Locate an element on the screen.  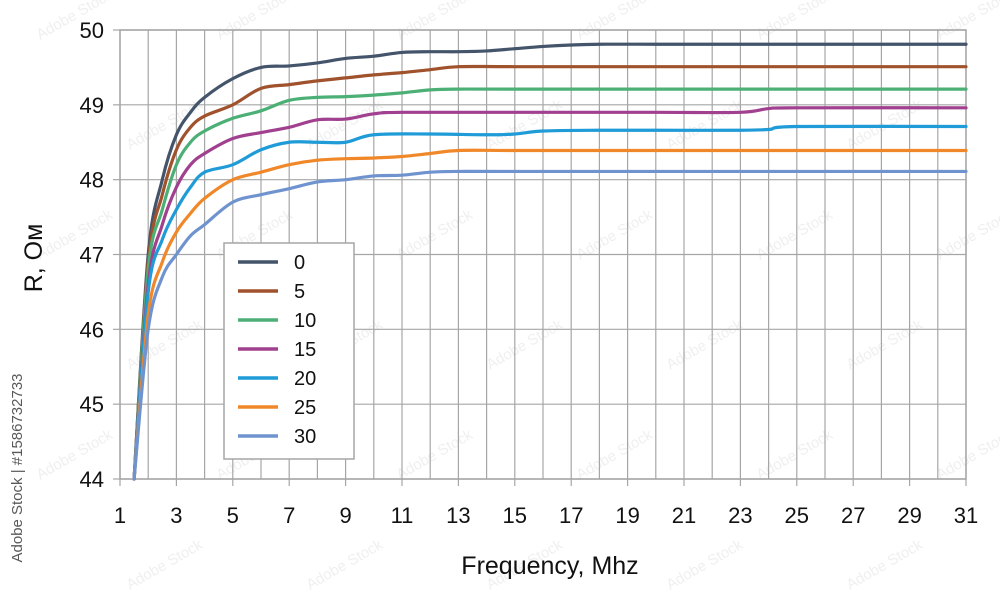
legend-label-5: 5 is located at coordinates (299, 292).